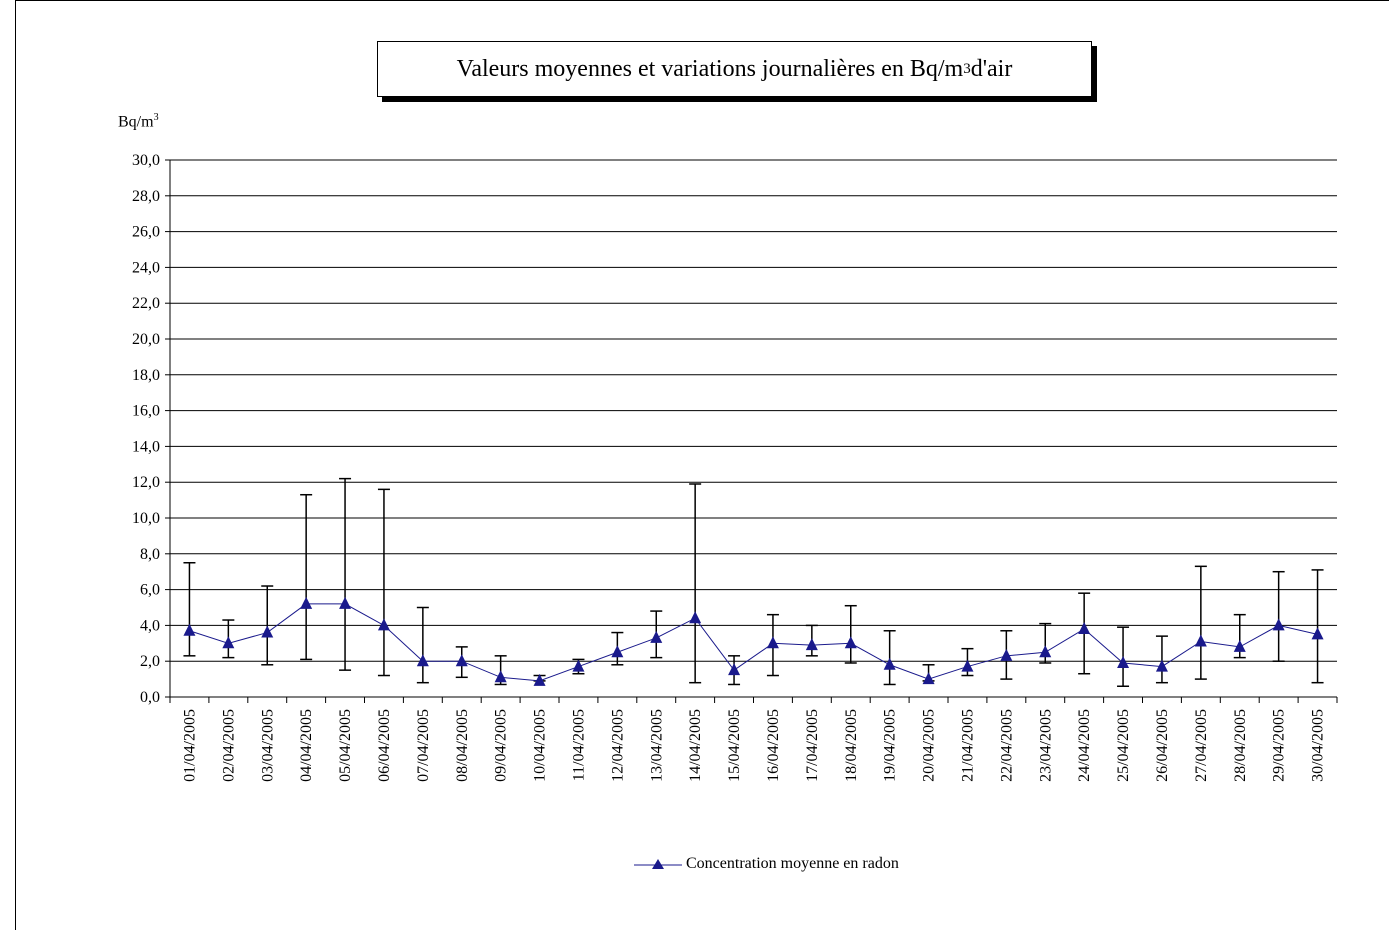 The height and width of the screenshot is (930, 1389). What do you see at coordinates (1006, 745) in the screenshot?
I see `x-tick-label: 22/04/2005` at bounding box center [1006, 745].